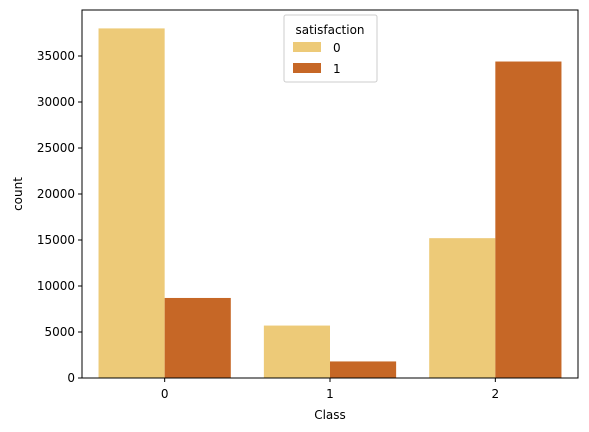 The height and width of the screenshot is (432, 589). I want to click on x-tick-label: 0, so click(165, 394).